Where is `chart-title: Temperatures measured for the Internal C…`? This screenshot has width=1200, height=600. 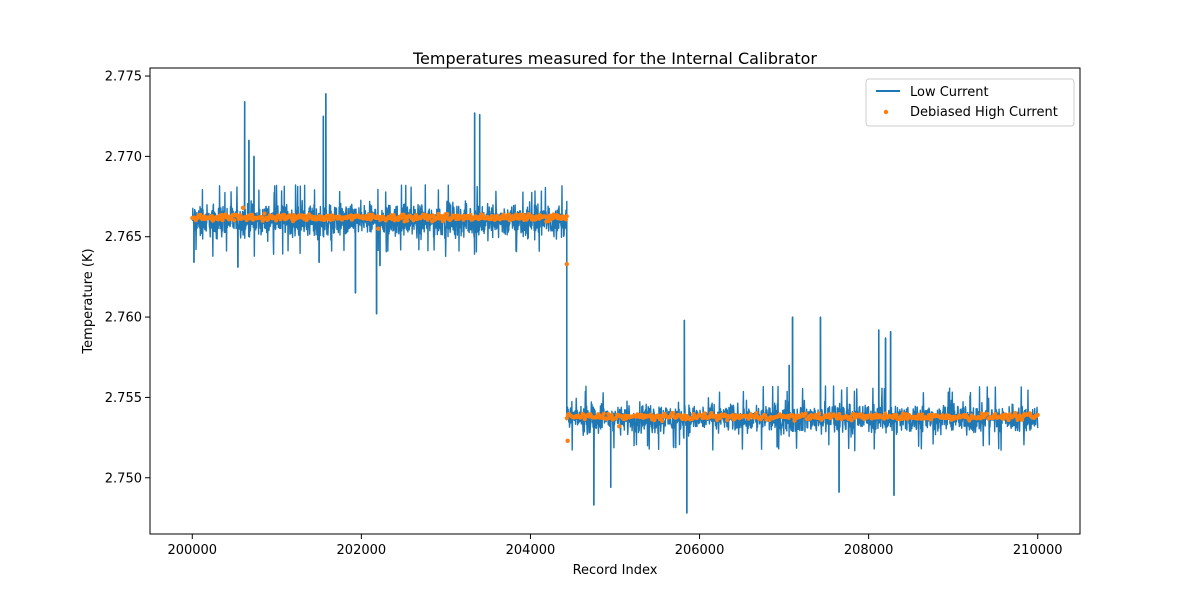
chart-title: Temperatures measured for the Internal C… is located at coordinates (614, 58).